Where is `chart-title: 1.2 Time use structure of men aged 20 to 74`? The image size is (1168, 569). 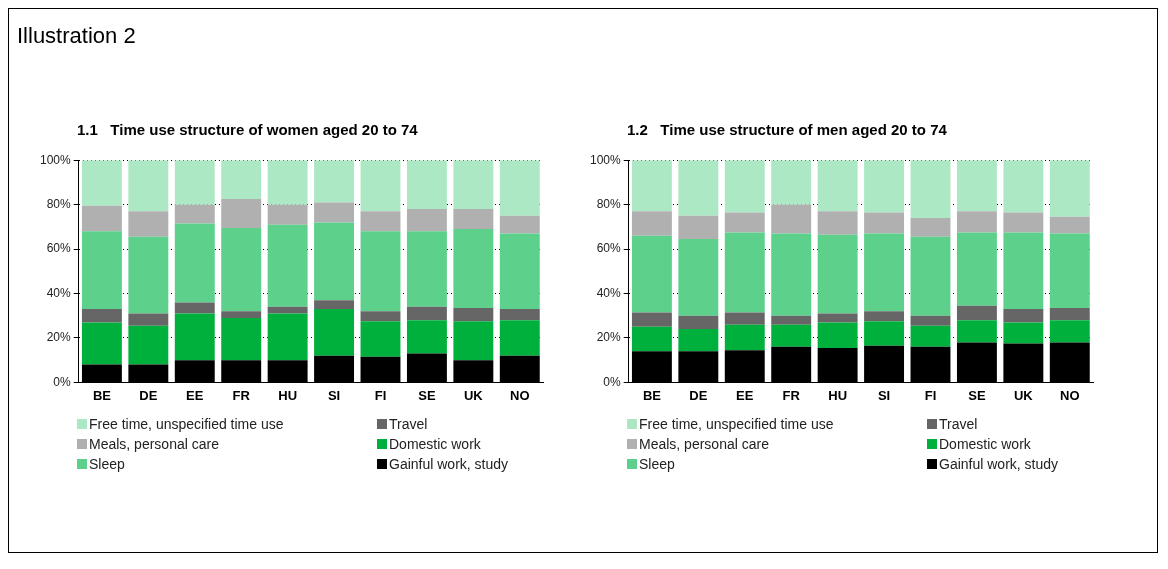 chart-title: 1.2 Time use structure of men aged 20 to 74 is located at coordinates (787, 129).